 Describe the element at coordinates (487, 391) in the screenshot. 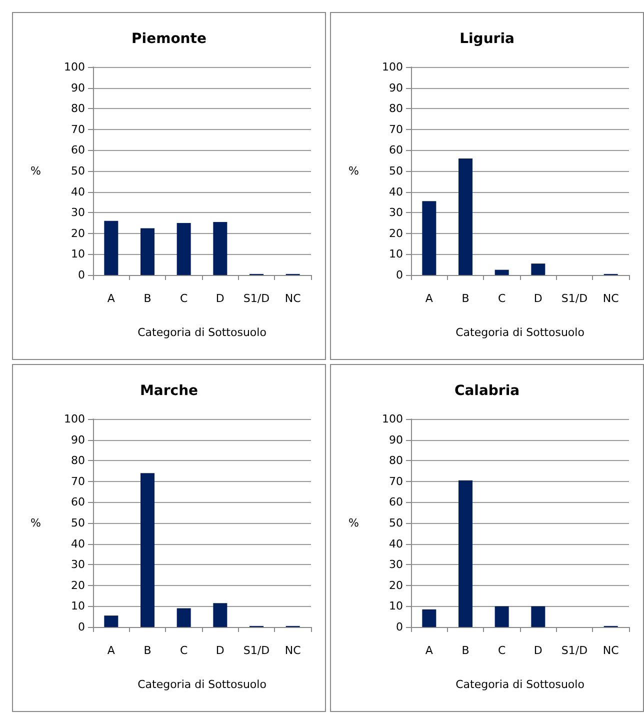

I see `chart-title: Calabria` at that location.